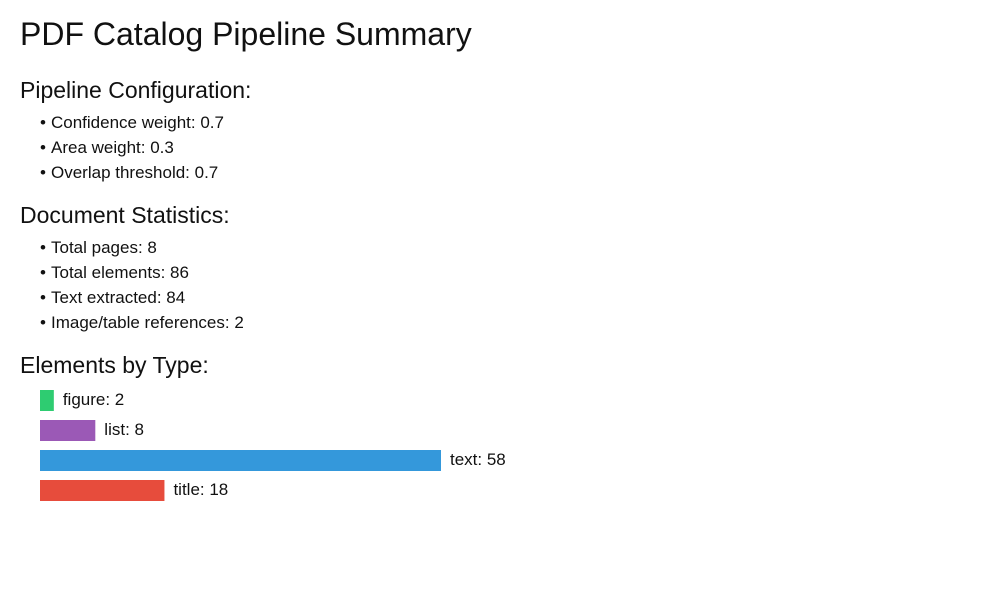 The width and height of the screenshot is (1000, 600). What do you see at coordinates (137, 122) in the screenshot?
I see `config-confidence-weight: Confidence weight: 0.7` at bounding box center [137, 122].